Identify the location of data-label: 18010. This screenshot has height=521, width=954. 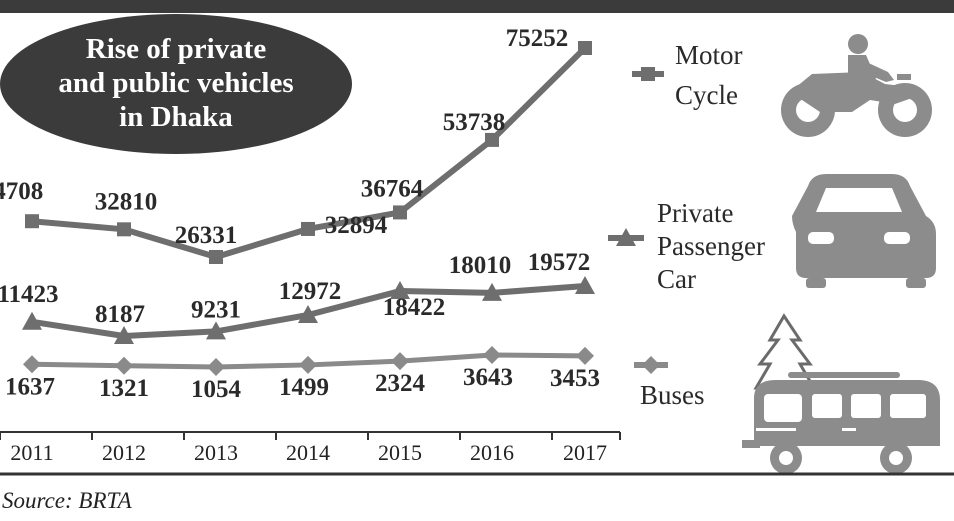
(480, 265).